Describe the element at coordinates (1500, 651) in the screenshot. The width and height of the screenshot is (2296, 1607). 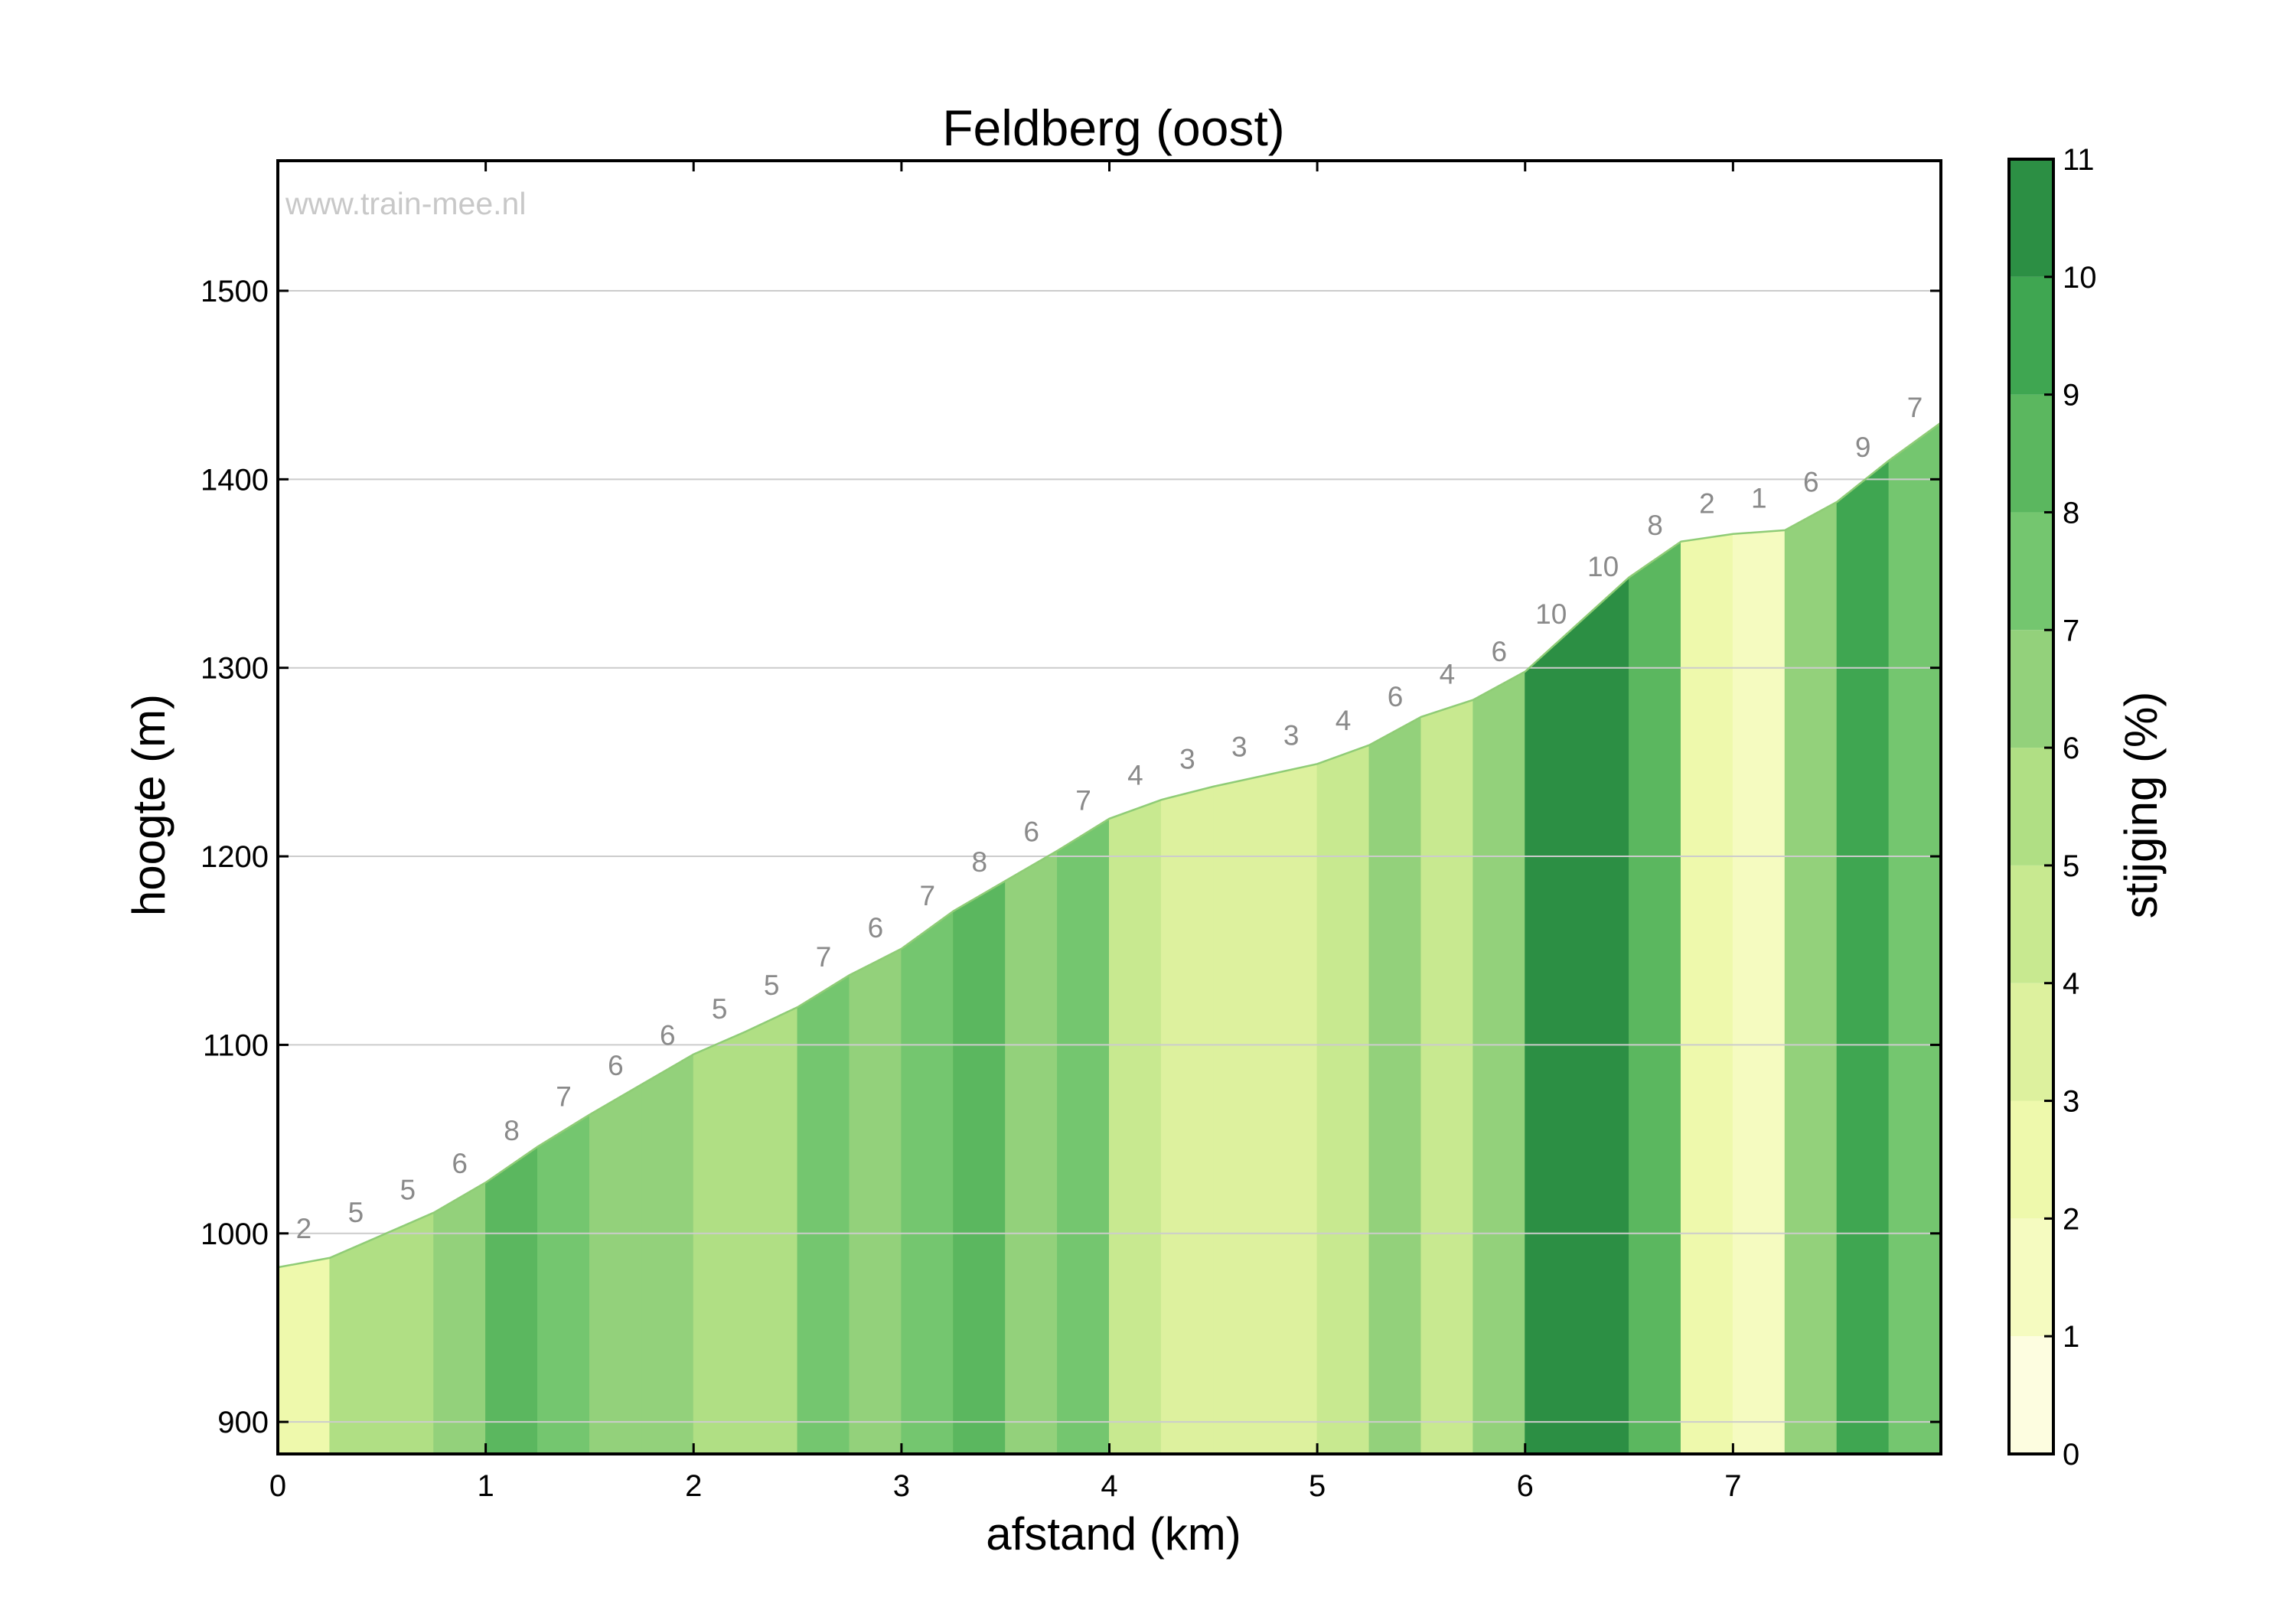
I see `grade-label-23: 6` at that location.